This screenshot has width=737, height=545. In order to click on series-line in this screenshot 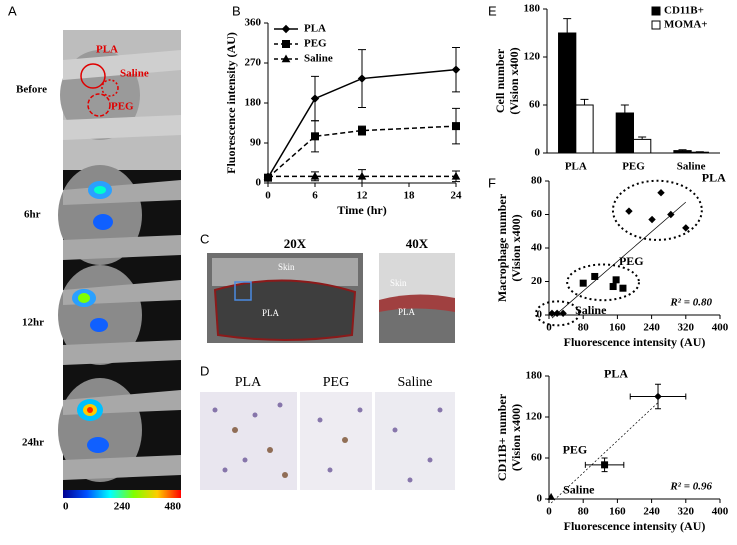, I will do `click(362, 123)`.